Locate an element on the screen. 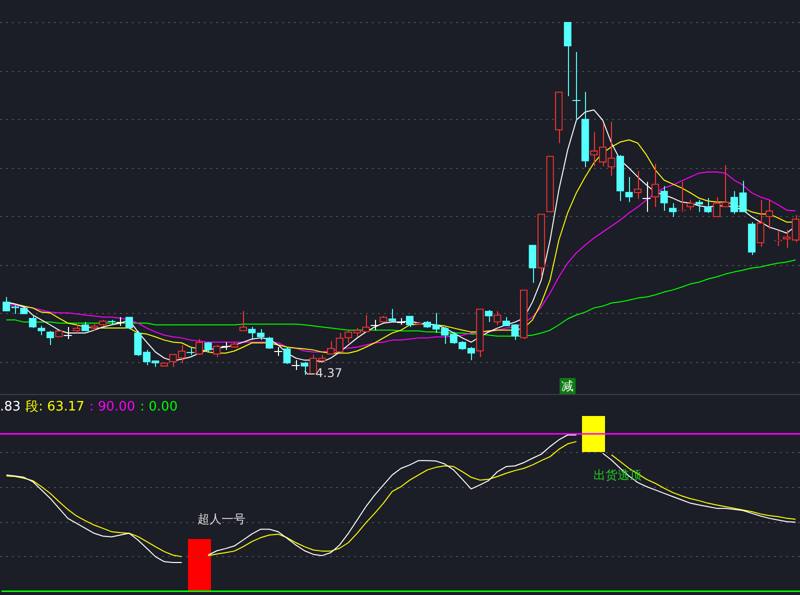 This screenshot has height=595, width=800. annotation: 4.37 is located at coordinates (329, 373).